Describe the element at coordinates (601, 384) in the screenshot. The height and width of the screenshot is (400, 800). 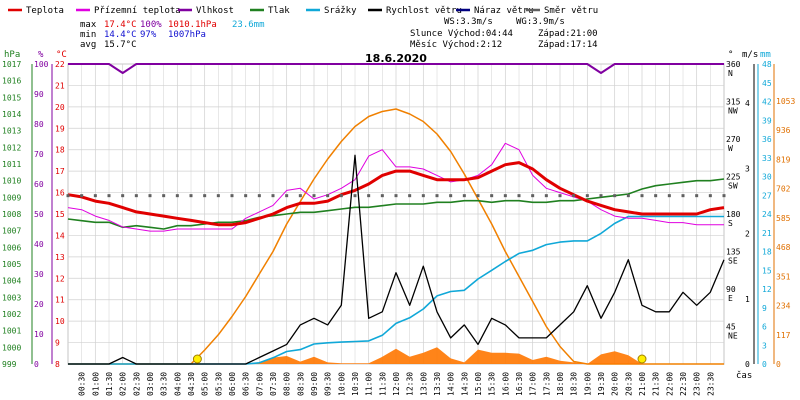
I see `axis-tick-time: 19:30` at that location.